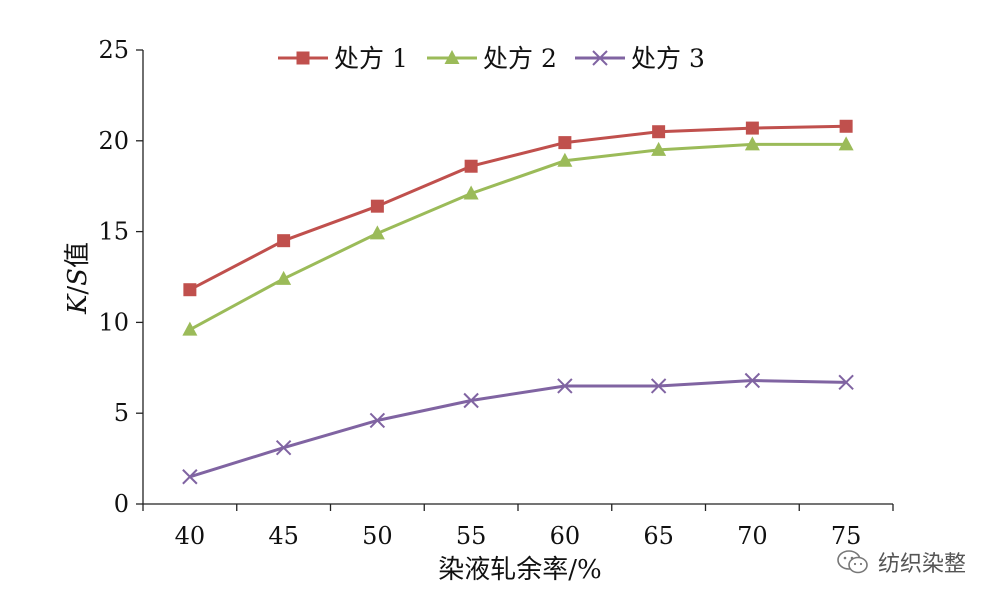 The image size is (1004, 609). I want to click on y-tick-label: 15, so click(113, 232).